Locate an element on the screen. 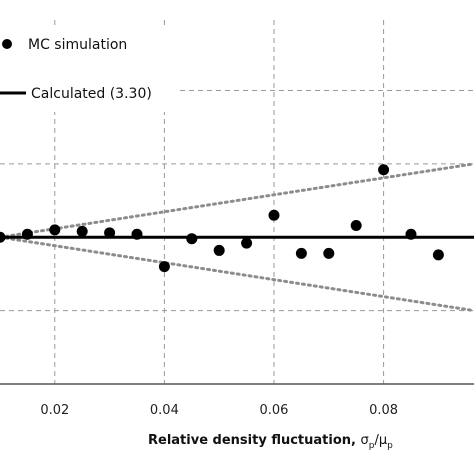  x-axis-label-sub1: p is located at coordinates (372, 446).